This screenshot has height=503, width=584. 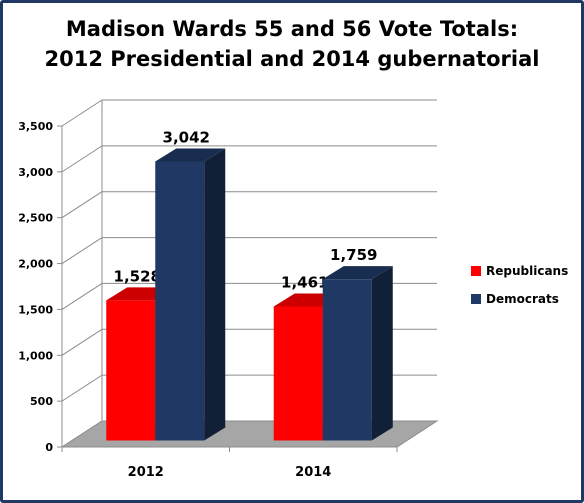 What do you see at coordinates (304, 283) in the screenshot?
I see `data-label: 1,461` at bounding box center [304, 283].